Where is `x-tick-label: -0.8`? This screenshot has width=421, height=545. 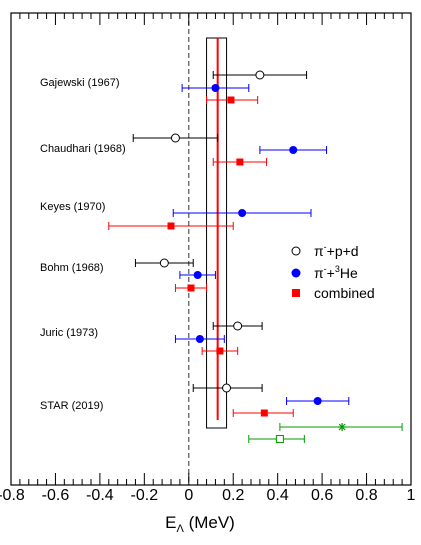 x-tick-label: -0.8 is located at coordinates (12, 495).